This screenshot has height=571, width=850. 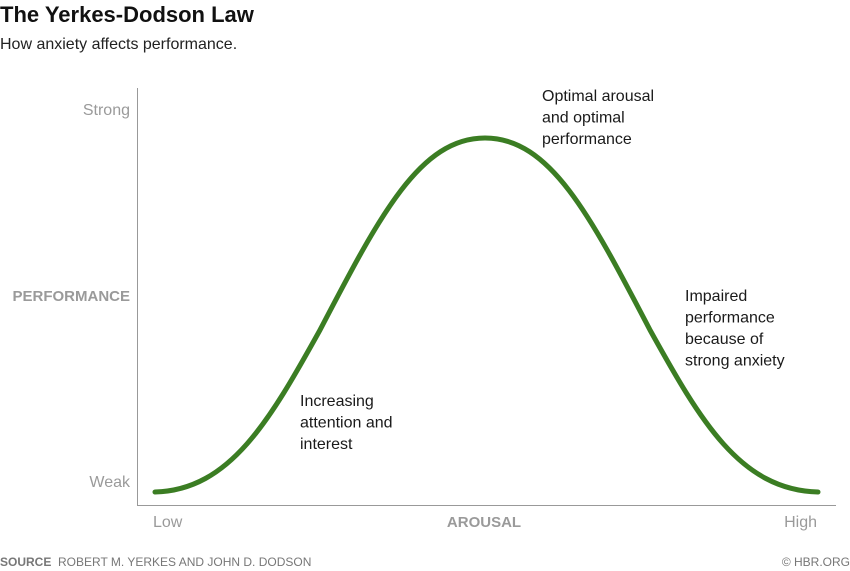 I want to click on annotation-line: interest, so click(x=326, y=444).